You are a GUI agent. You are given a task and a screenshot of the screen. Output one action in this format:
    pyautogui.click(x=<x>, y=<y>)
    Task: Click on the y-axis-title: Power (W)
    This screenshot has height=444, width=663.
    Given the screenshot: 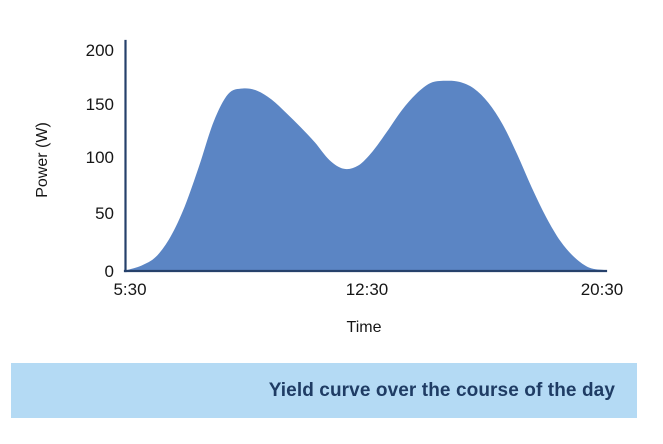 What is the action you would take?
    pyautogui.click(x=42, y=160)
    